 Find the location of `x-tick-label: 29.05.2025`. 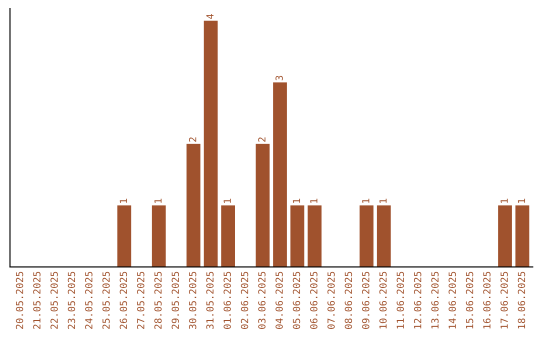

x-tick-label: 29.05.2025 is located at coordinates (175, 300).